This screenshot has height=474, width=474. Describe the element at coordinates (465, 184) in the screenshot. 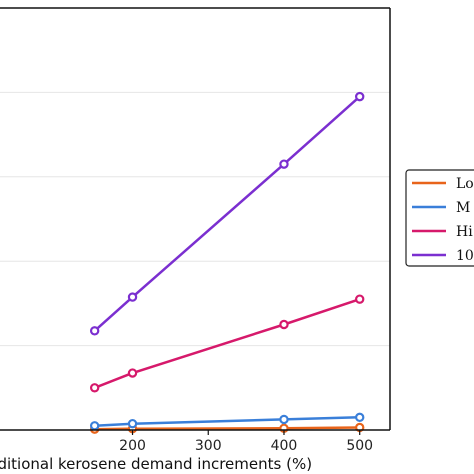

I see `legend-label-0: Lo` at that location.